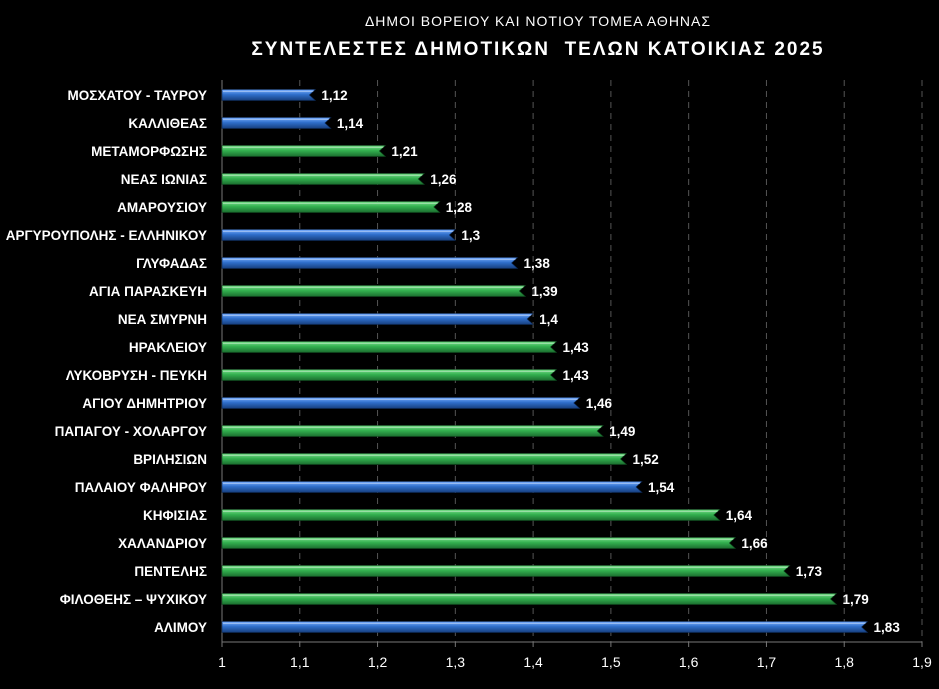 Image resolution: width=939 pixels, height=689 pixels. What do you see at coordinates (844, 662) in the screenshot?
I see `x-tick-label: 1,8` at bounding box center [844, 662].